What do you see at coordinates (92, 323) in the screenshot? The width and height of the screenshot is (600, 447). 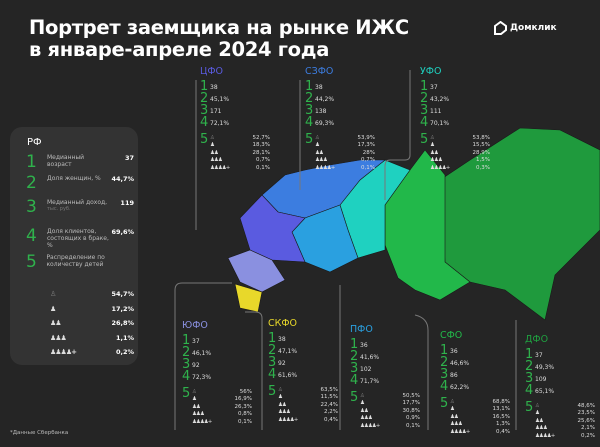 I see `children-row: ♟♟ 26,8%` at bounding box center [92, 323].